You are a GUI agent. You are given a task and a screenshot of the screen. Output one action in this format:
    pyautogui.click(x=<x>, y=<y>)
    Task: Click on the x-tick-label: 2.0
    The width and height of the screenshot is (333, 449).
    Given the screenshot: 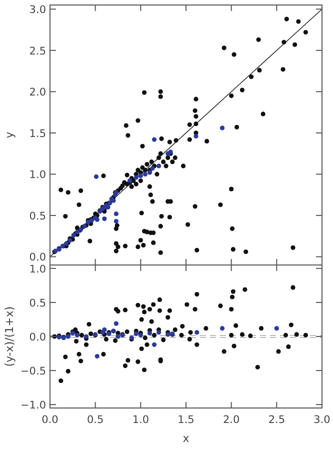 What is the action you would take?
    pyautogui.click(x=231, y=420)
    